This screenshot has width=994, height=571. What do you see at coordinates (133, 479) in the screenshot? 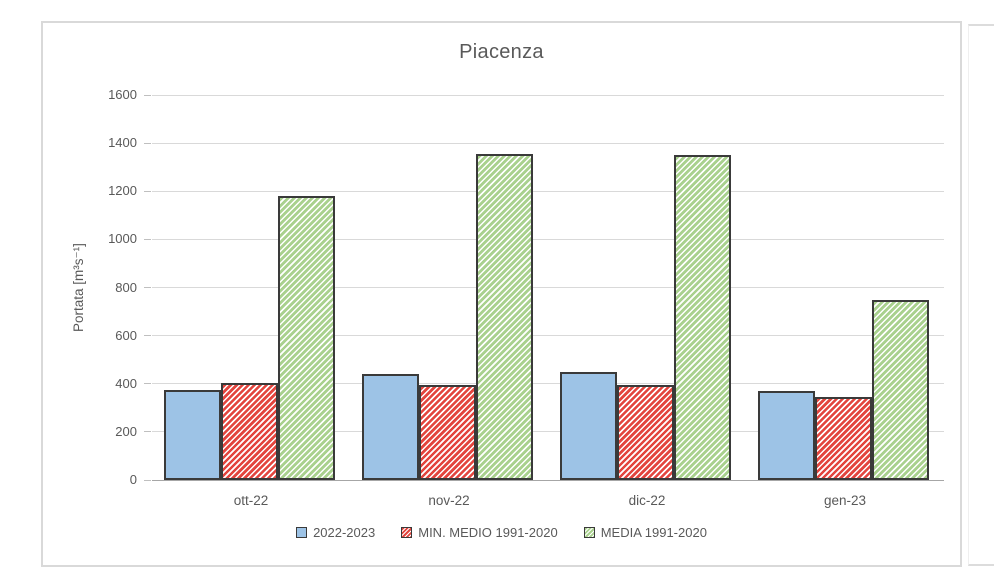
I see `y-tick-label: 0` at bounding box center [133, 479].